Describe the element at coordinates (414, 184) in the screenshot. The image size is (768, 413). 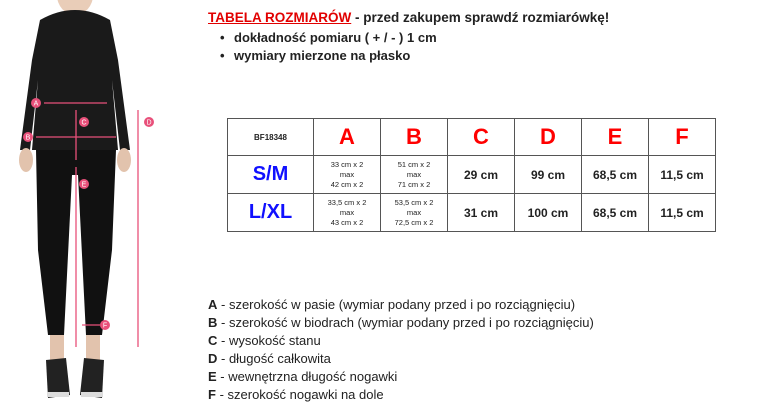
I see `cell-b-max: 71 cm x 2` at that location.